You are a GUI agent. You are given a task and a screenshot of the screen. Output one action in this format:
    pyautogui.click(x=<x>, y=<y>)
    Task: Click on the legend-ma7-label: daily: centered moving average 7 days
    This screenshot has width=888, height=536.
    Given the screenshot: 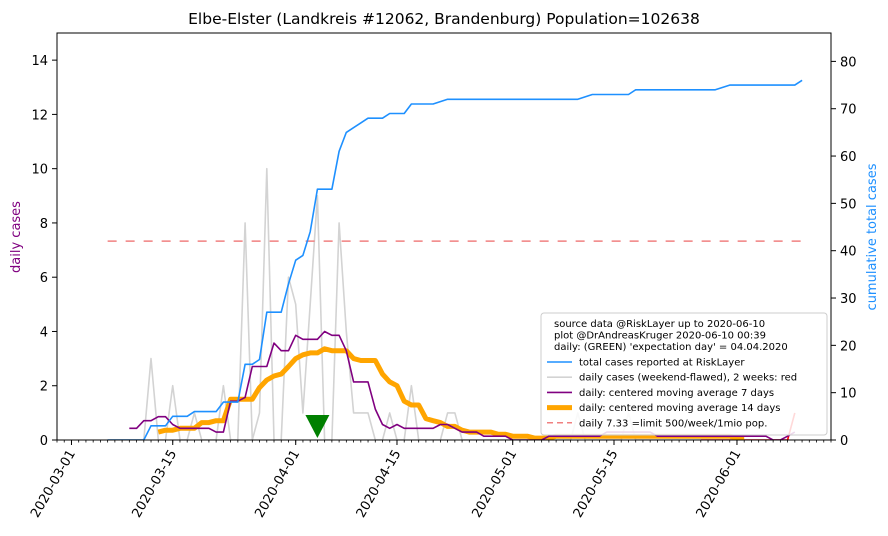 What is the action you would take?
    pyautogui.click(x=676, y=393)
    